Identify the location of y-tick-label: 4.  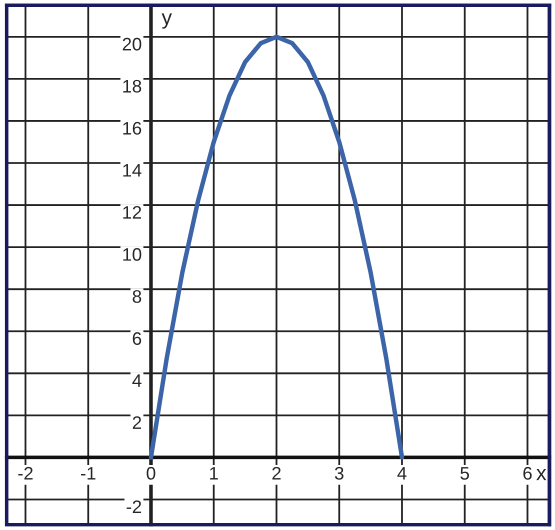
(137, 380).